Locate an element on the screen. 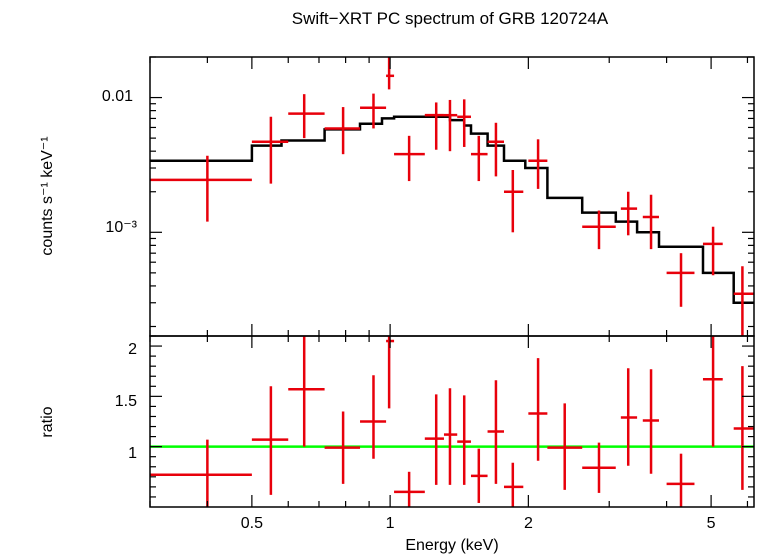 Image resolution: width=758 pixels, height=556 pixels. ratio-ytick-label-2: 2 is located at coordinates (132, 349).